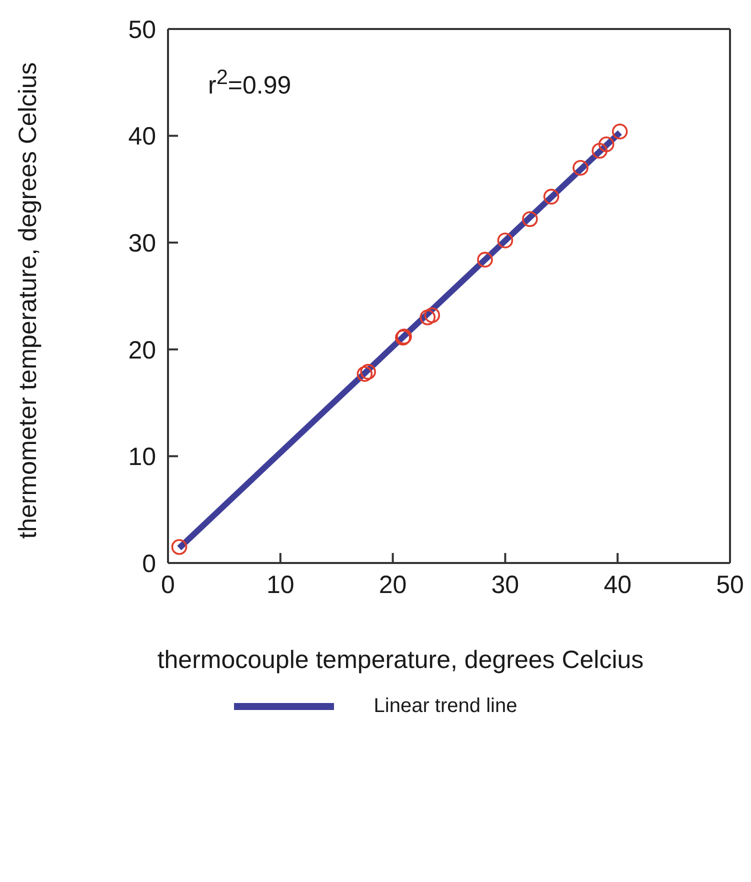 This screenshot has width=751, height=882. What do you see at coordinates (250, 83) in the screenshot?
I see `annotation: r$^{2}$=0.99` at bounding box center [250, 83].